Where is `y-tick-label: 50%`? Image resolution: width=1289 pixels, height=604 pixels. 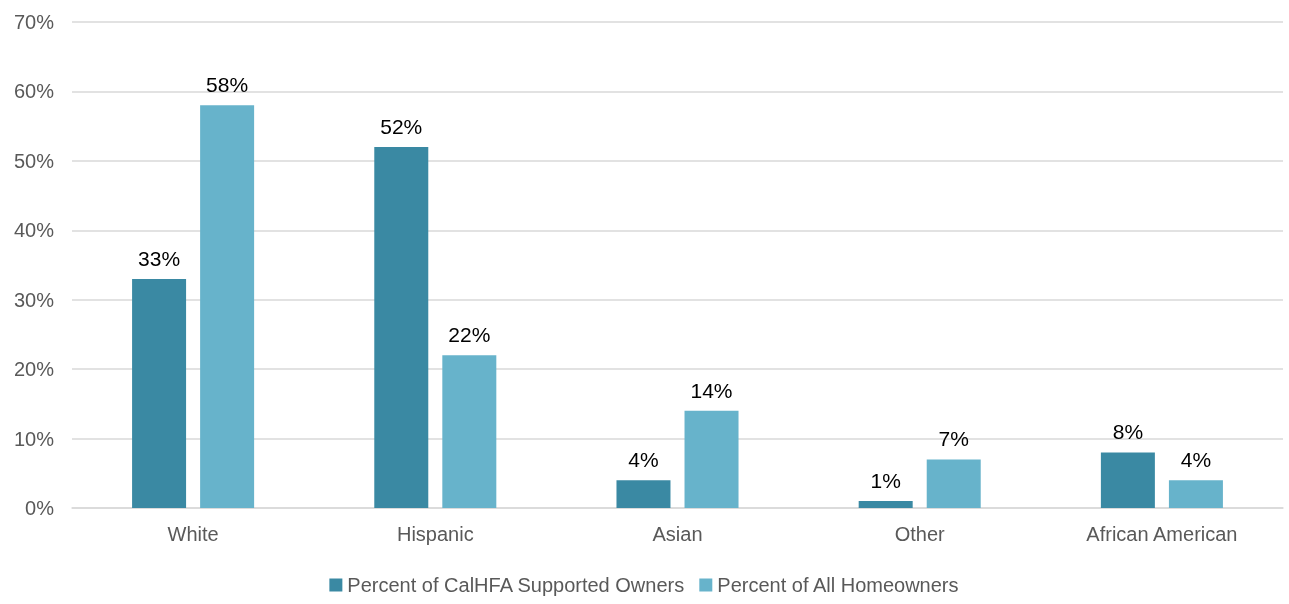 y-tick-label: 50% is located at coordinates (34, 160).